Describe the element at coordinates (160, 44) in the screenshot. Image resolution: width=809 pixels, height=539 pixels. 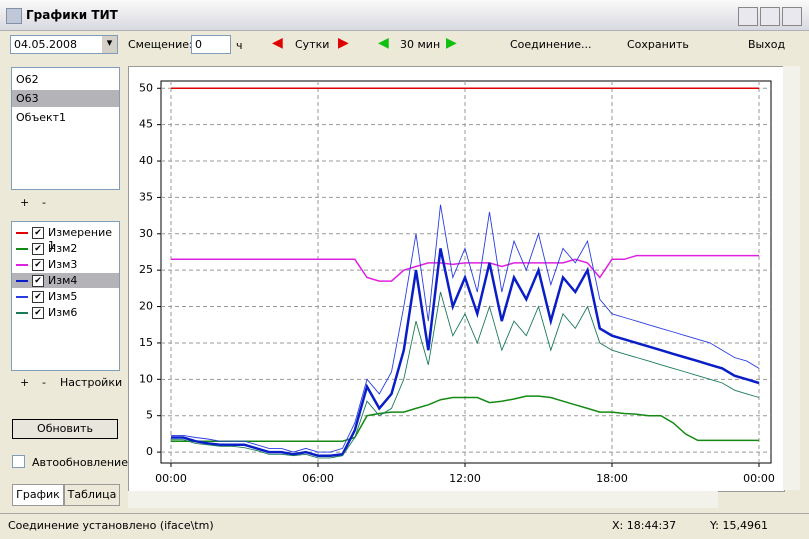
I see `offset-label: Смещение:` at that location.